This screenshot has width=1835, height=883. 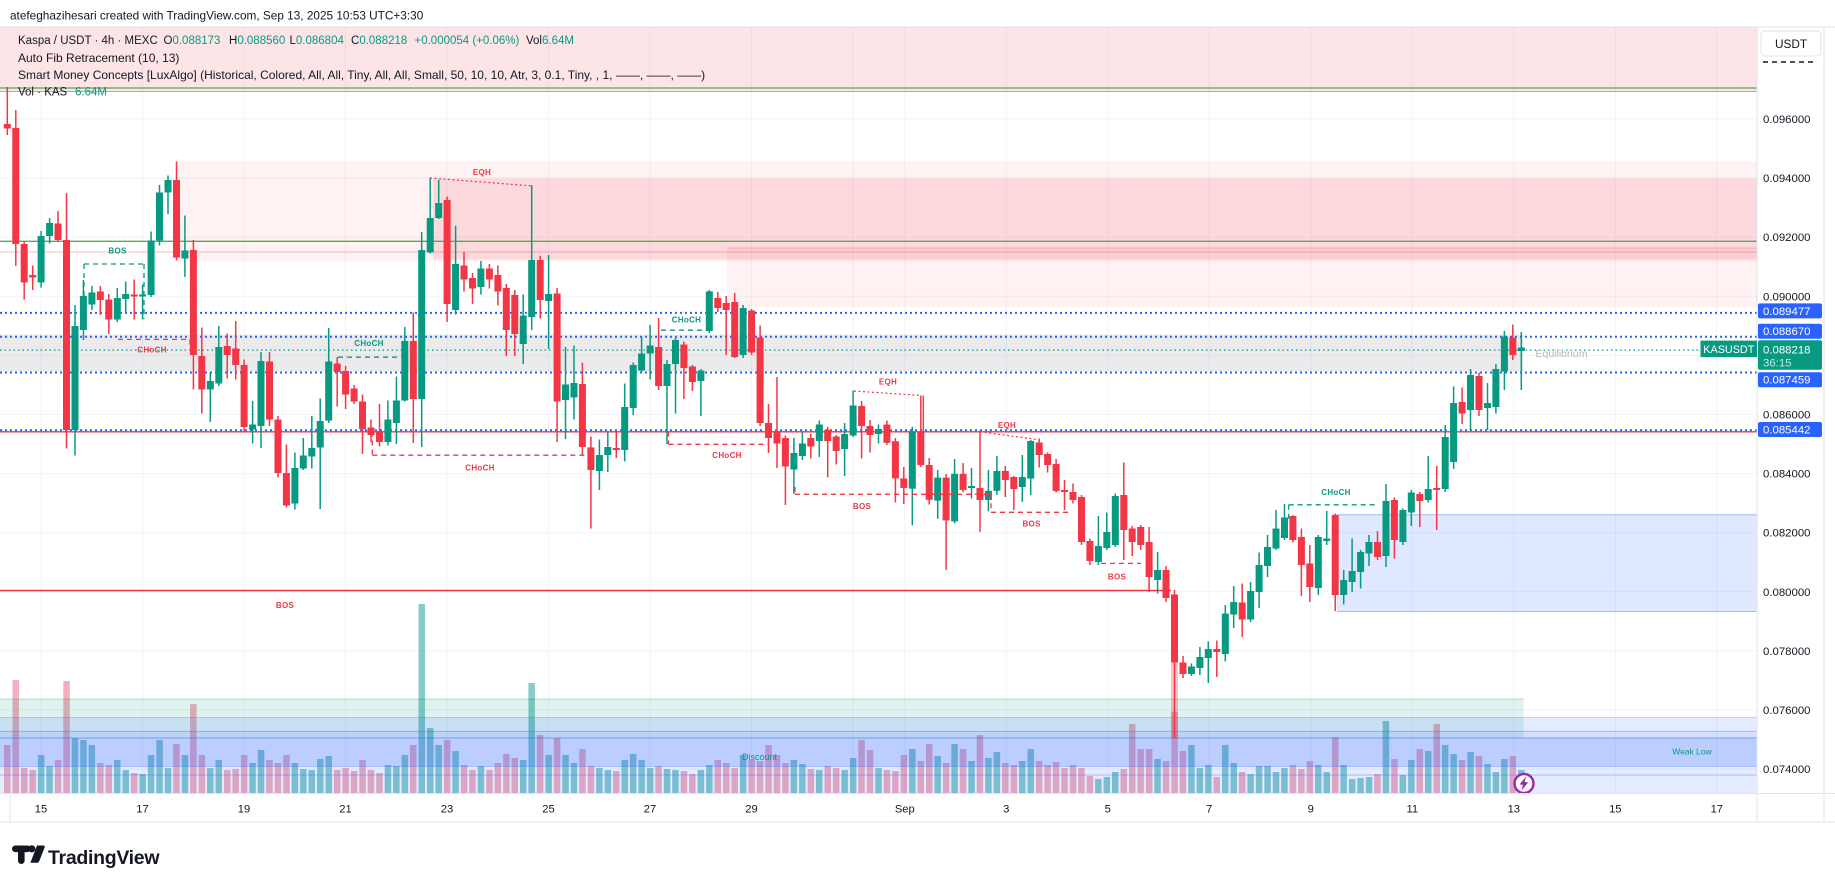 I want to click on svg-text: 5, so click(x=1108, y=810).